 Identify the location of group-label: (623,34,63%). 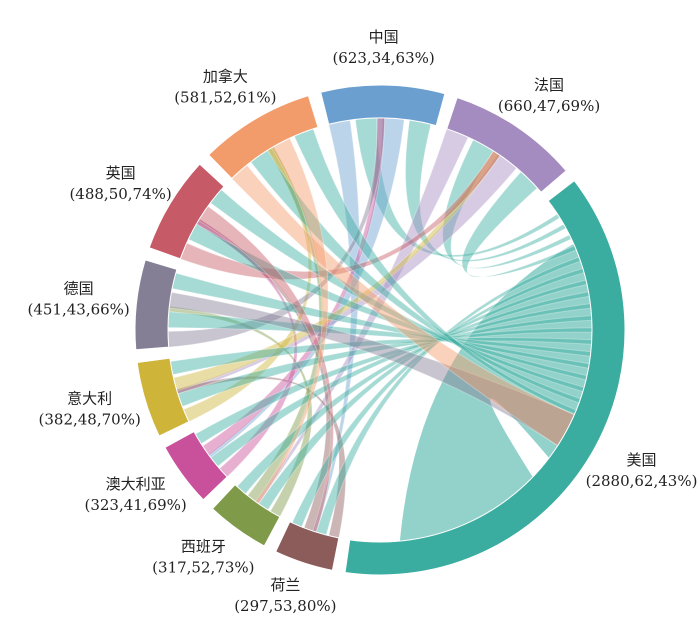
(383, 58).